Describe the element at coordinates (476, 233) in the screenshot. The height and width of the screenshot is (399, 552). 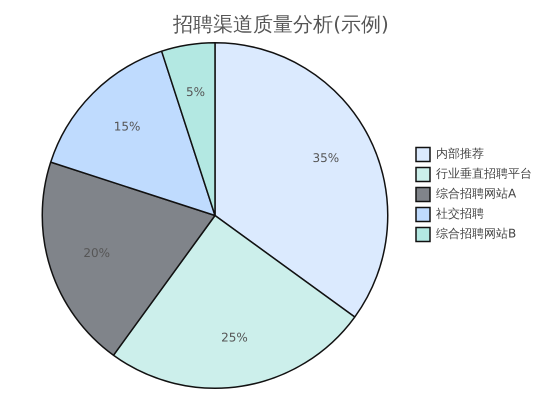
I see `legend-label: 综合招聘网站B` at that location.